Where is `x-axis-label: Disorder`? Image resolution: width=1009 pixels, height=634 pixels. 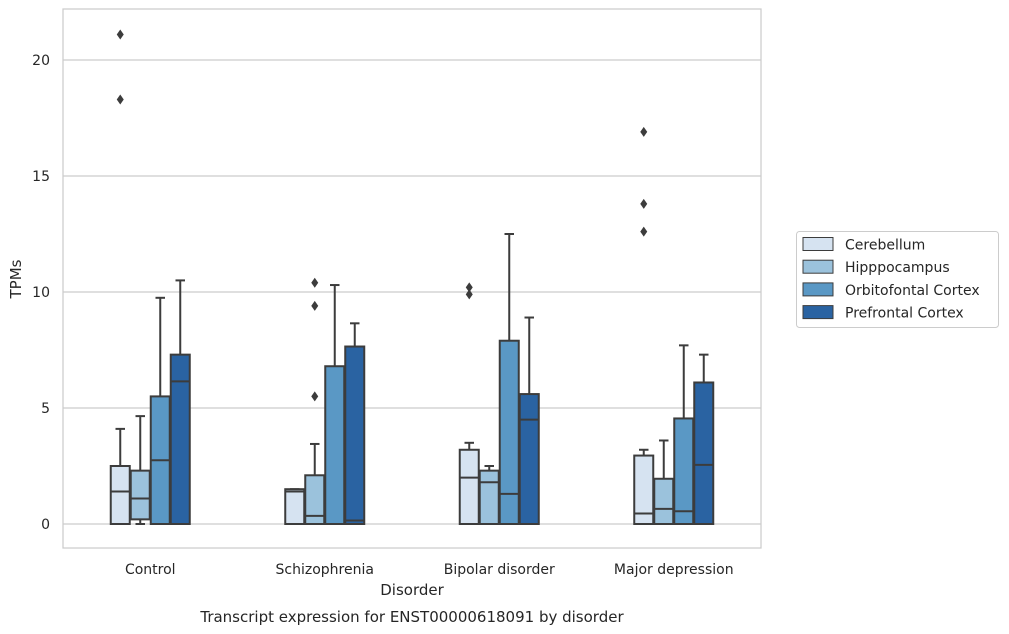 x-axis-label: Disorder is located at coordinates (412, 590).